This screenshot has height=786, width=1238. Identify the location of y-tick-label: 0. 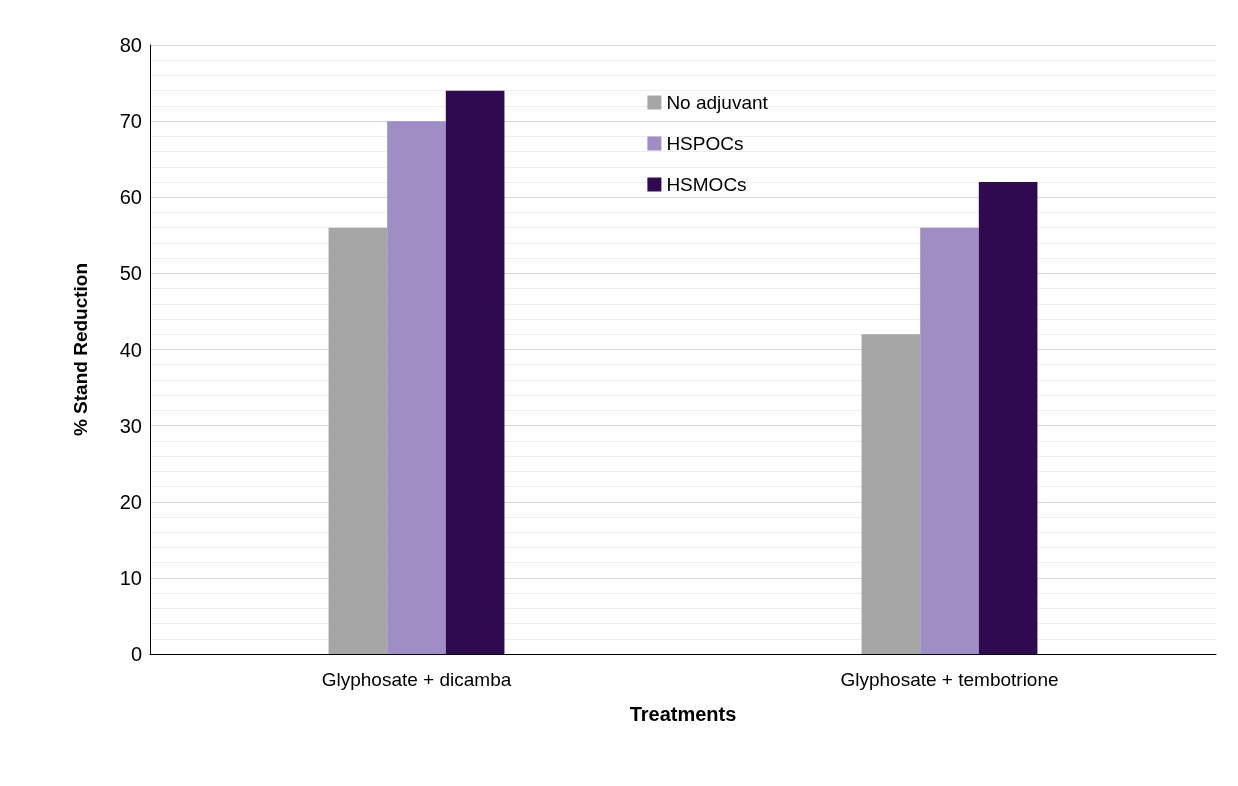
(136, 654).